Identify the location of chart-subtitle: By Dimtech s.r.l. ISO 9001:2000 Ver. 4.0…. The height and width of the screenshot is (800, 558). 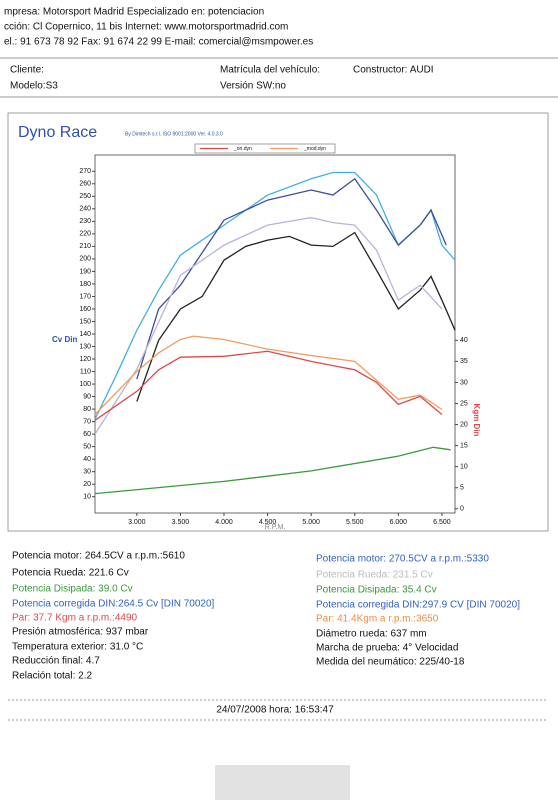
(174, 134).